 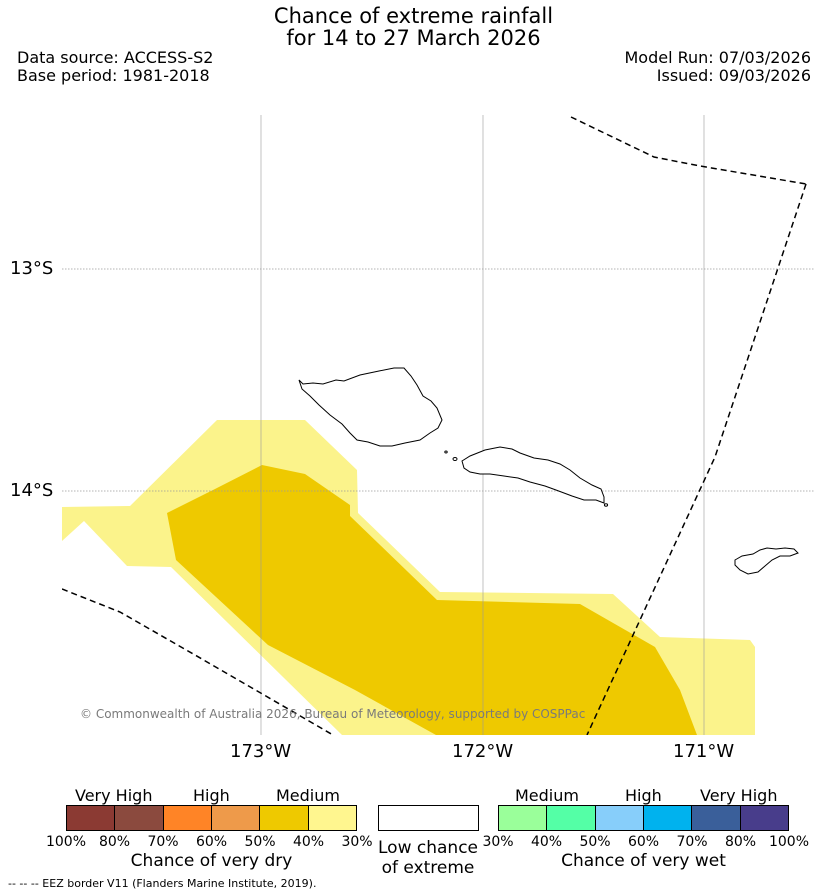 I want to click on lon-label-171w: 171°W, so click(x=704, y=751).